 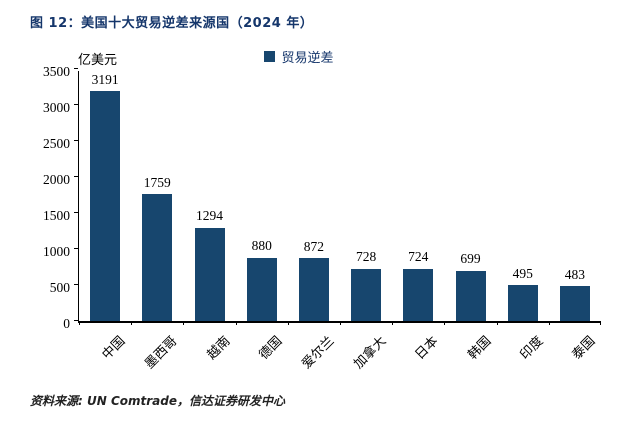 What do you see at coordinates (66, 323) in the screenshot?
I see `y-axis-tick-label: 0` at bounding box center [66, 323].